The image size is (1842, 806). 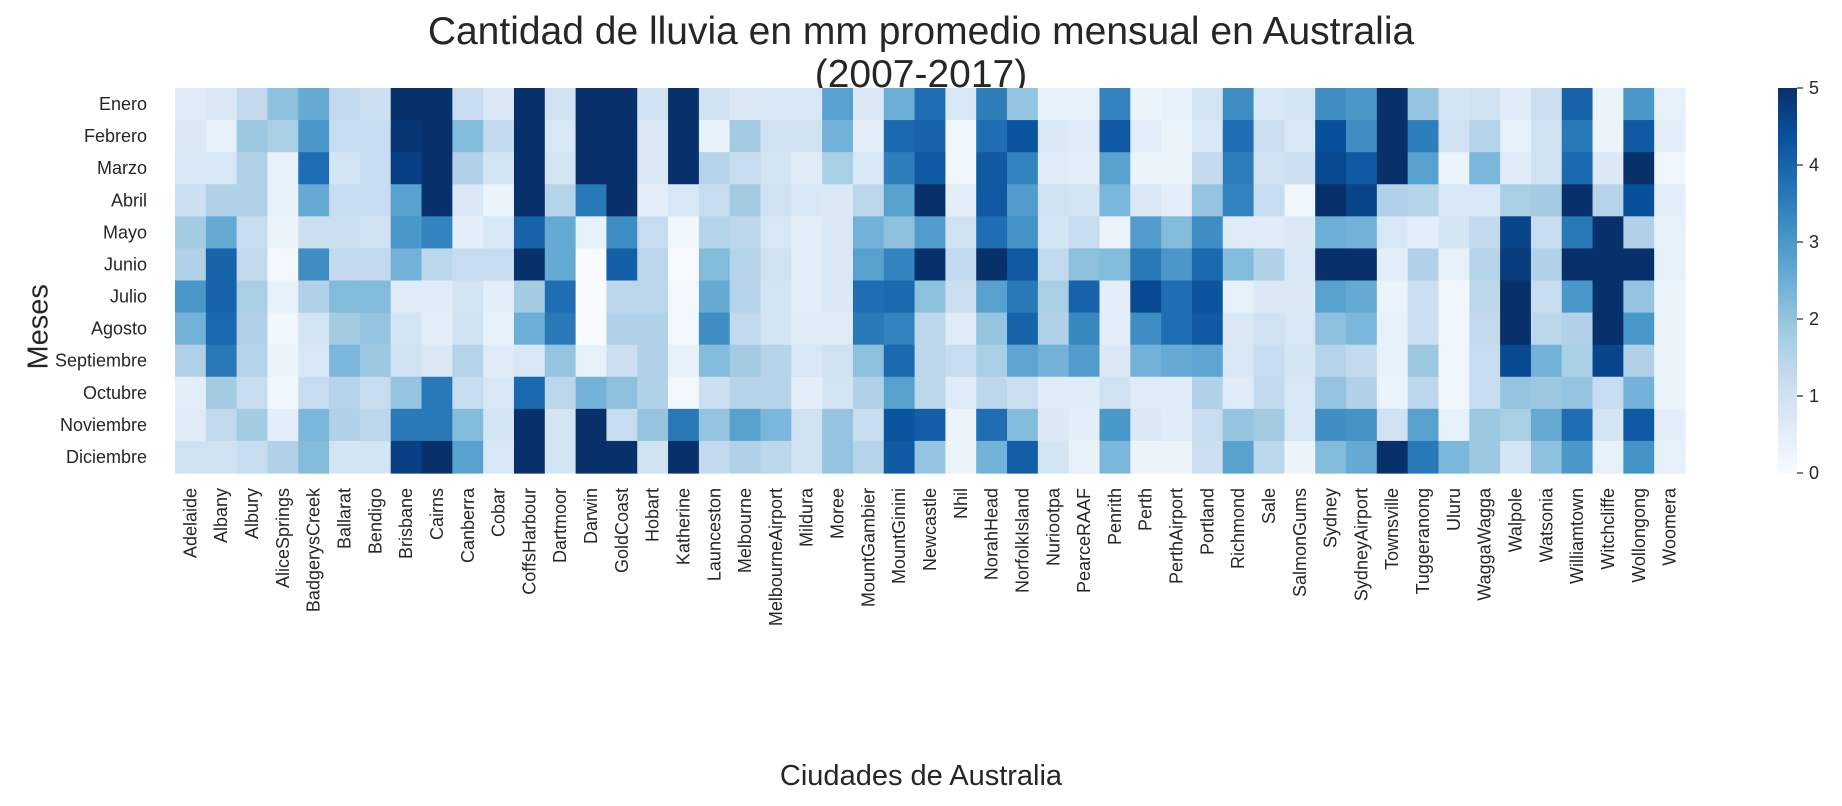 What do you see at coordinates (1814, 396) in the screenshot?
I see `colorbar-tick-label: 1` at bounding box center [1814, 396].